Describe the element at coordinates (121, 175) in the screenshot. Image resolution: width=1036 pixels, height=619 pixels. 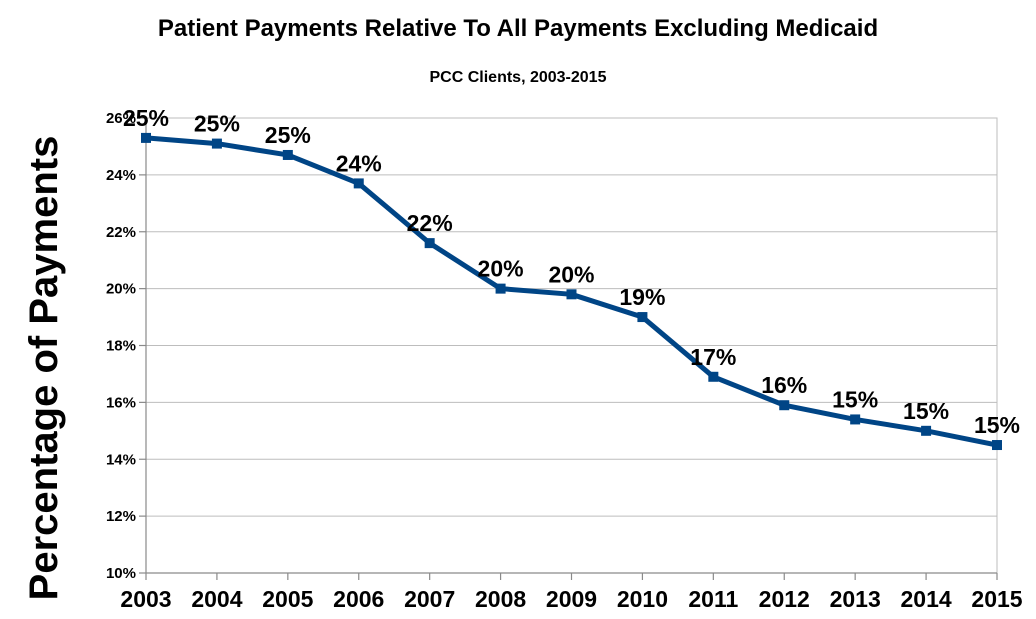
I see `y-tick-label: 24%` at that location.